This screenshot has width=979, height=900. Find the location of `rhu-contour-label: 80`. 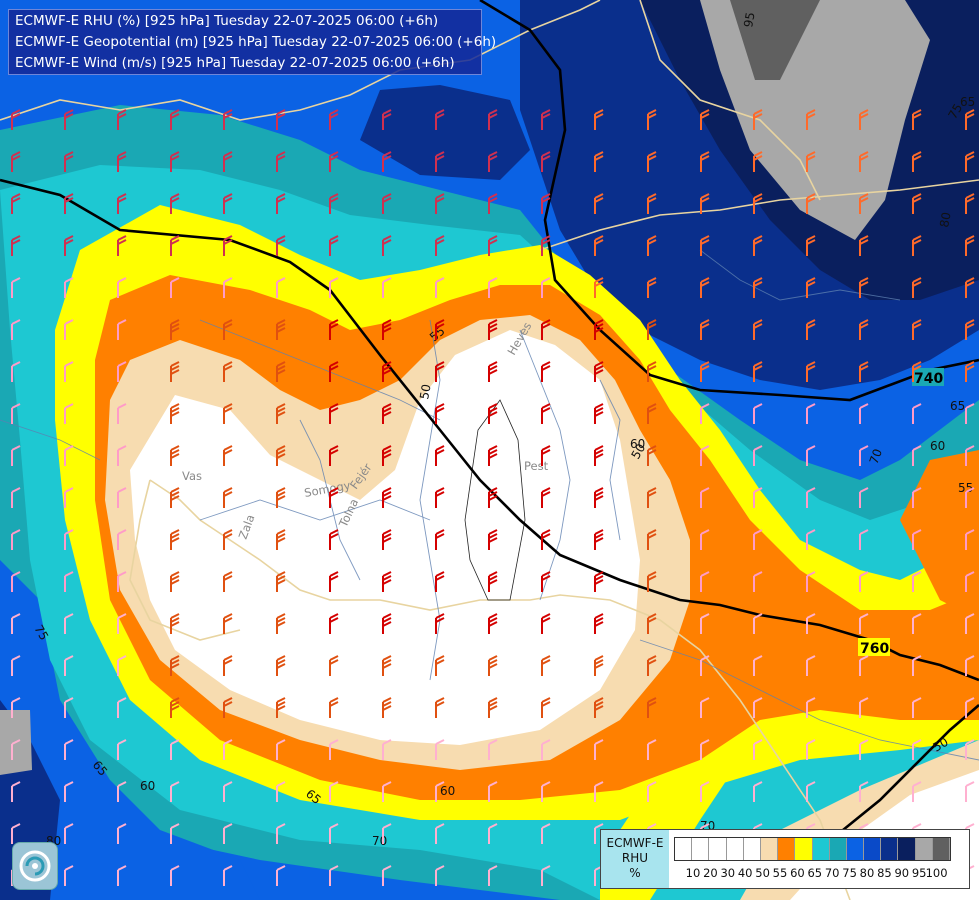

rhu-contour-label: 80 is located at coordinates (945, 219).